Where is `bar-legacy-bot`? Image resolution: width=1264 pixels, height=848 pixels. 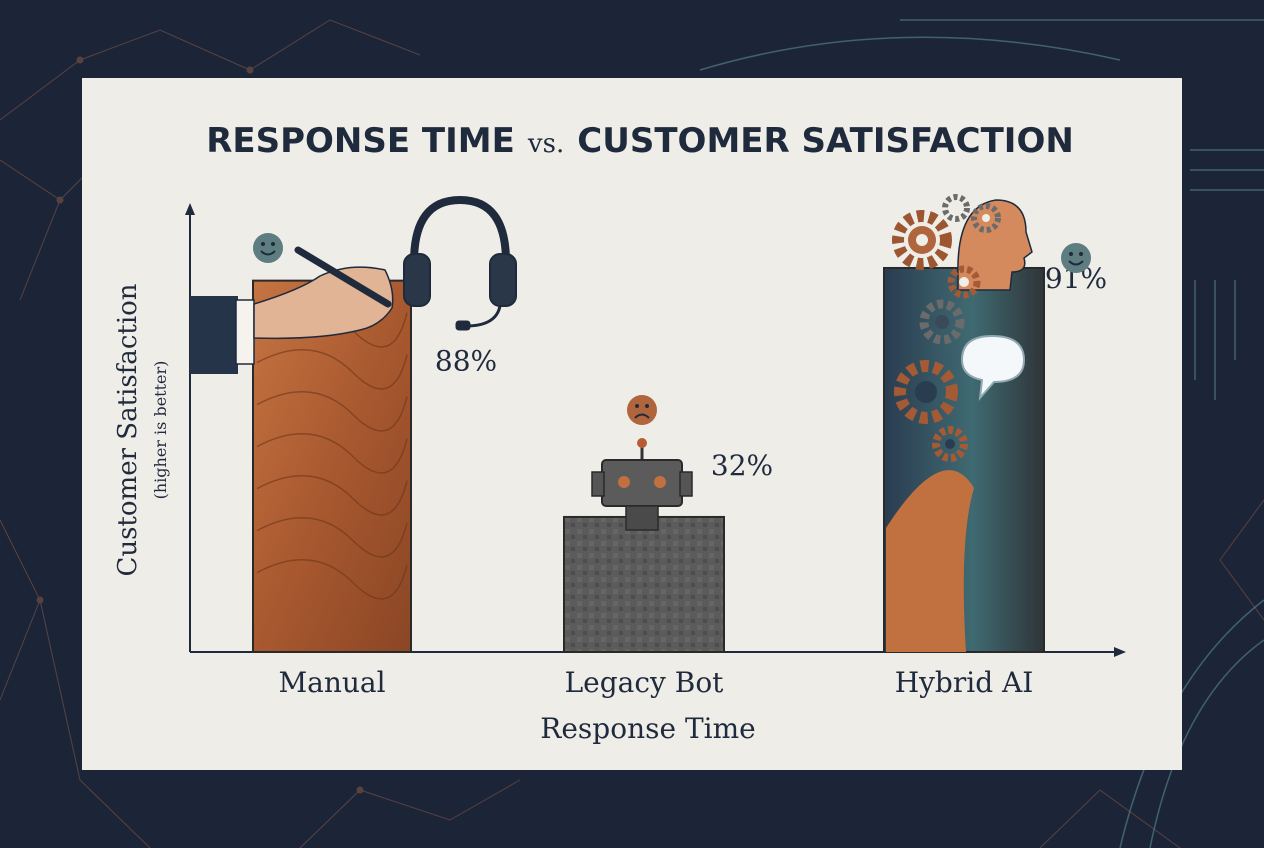
bar-legacy-bot is located at coordinates (644, 584).